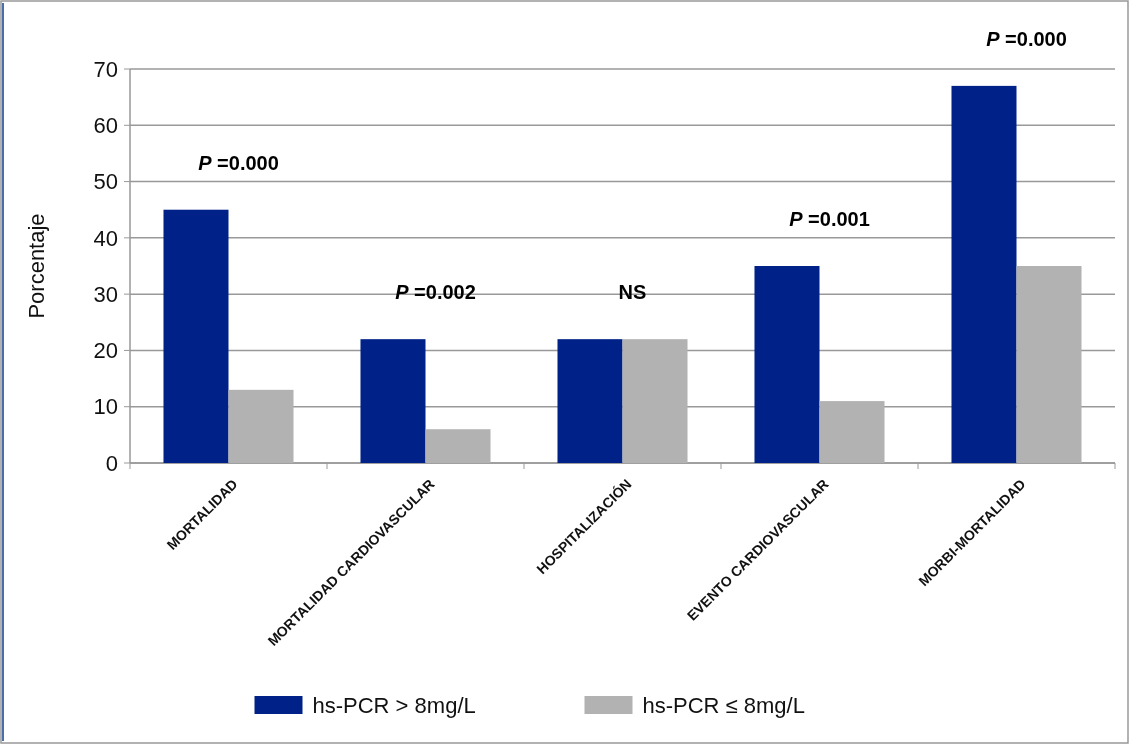 The height and width of the screenshot is (744, 1129). Describe the element at coordinates (238, 162) in the screenshot. I see `annotation: P =0.000` at that location.